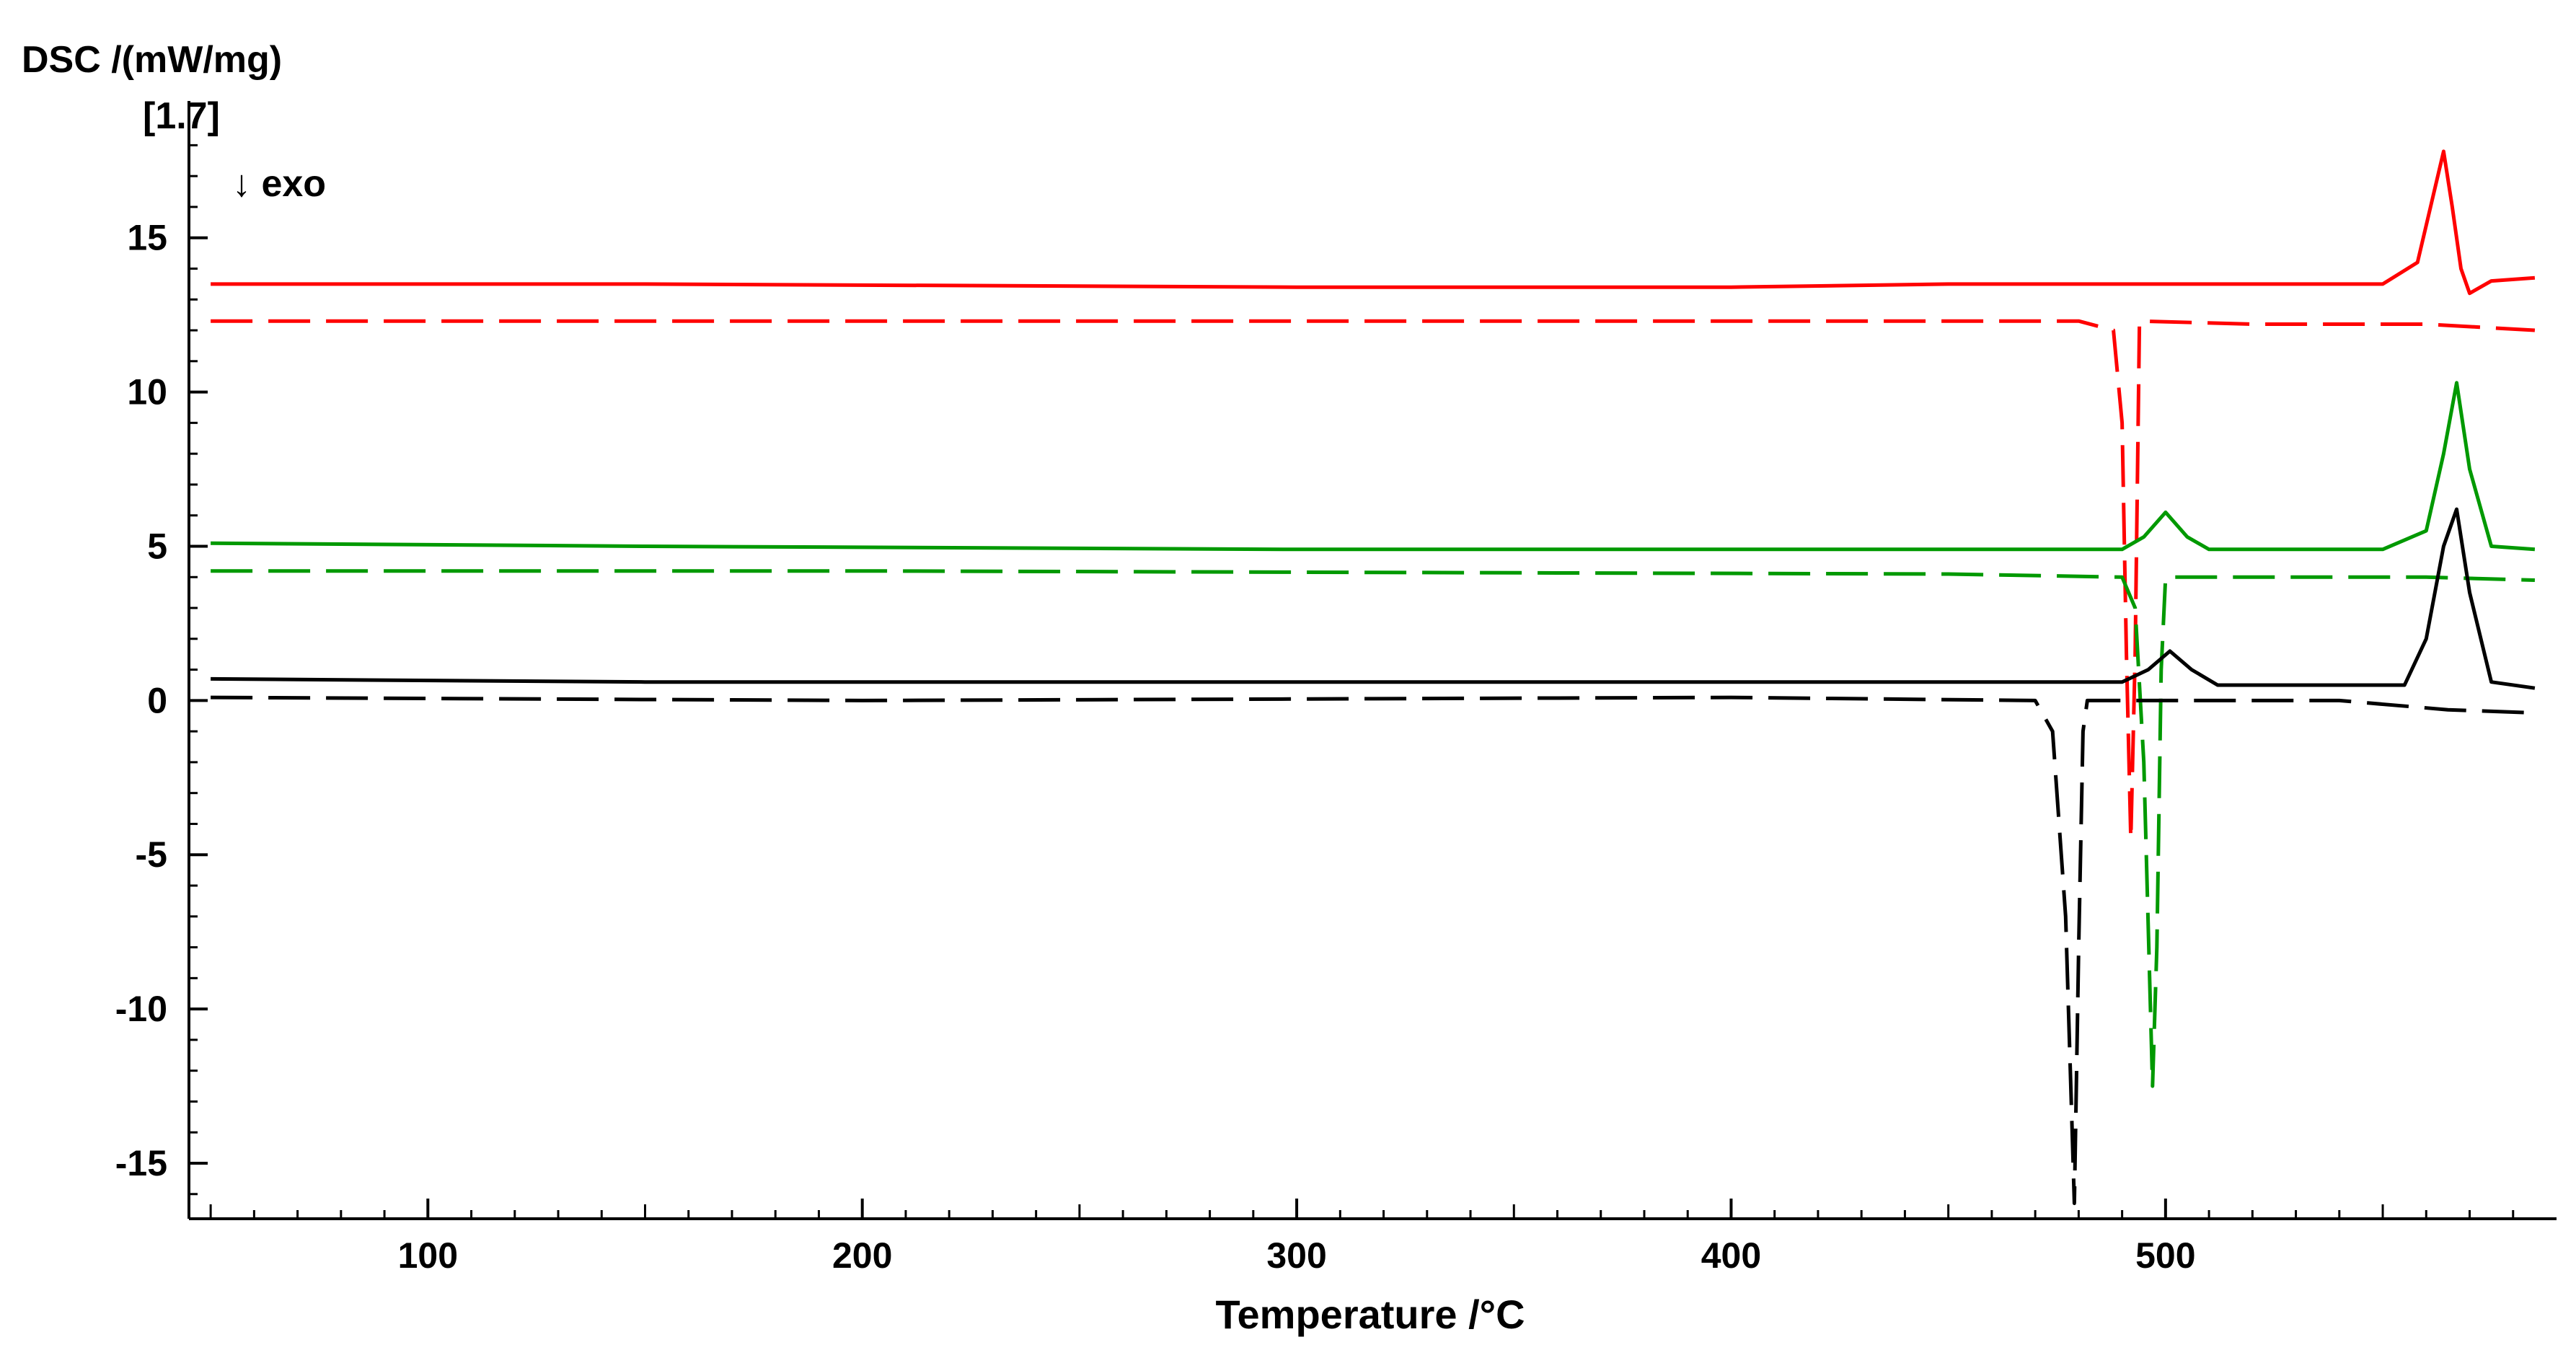 The image size is (2576, 1350). What do you see at coordinates (147, 238) in the screenshot?
I see `y-tick-label: 15` at bounding box center [147, 238].